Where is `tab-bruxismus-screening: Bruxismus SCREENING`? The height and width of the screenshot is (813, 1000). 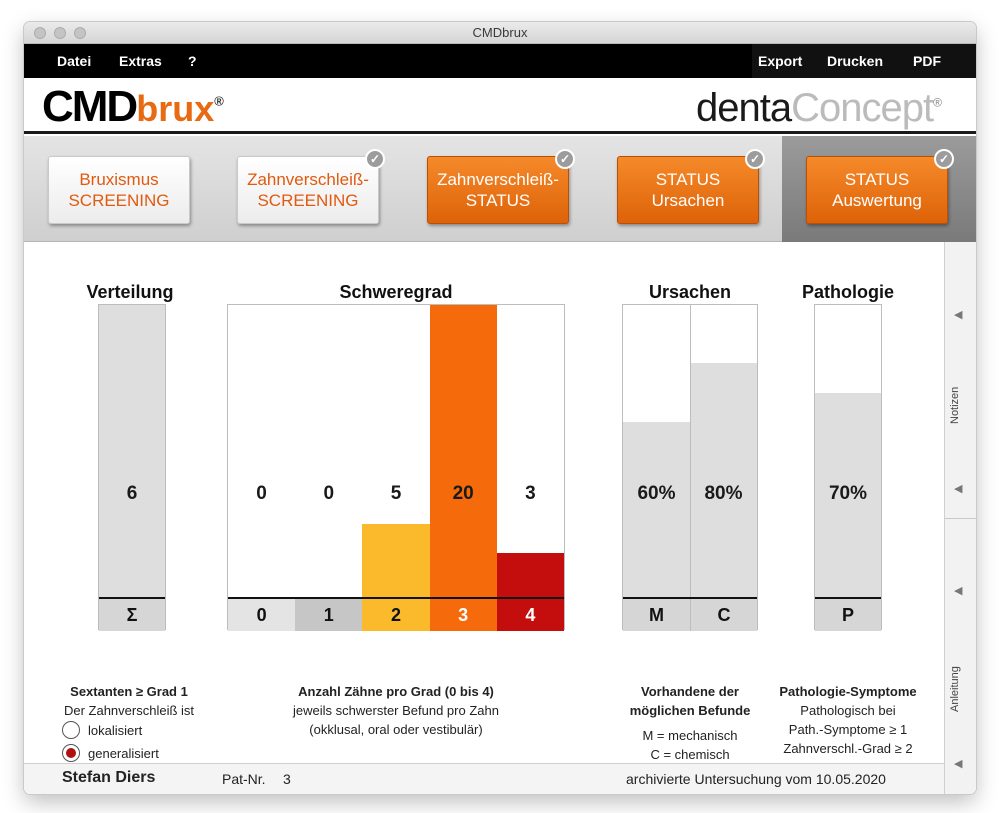
tab-bruxismus-screening: Bruxismus SCREENING is located at coordinates (119, 190).